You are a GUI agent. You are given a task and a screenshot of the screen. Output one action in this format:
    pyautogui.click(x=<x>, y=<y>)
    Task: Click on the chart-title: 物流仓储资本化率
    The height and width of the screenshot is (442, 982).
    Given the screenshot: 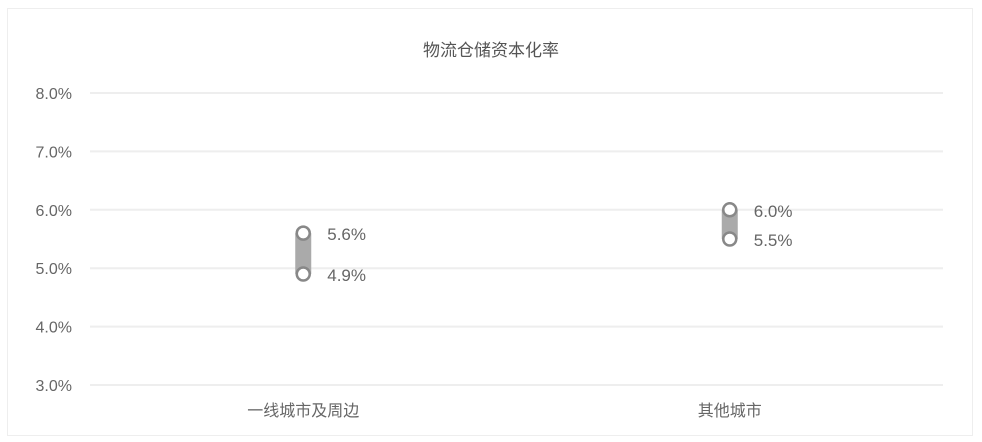 What is the action you would take?
    pyautogui.click(x=491, y=51)
    